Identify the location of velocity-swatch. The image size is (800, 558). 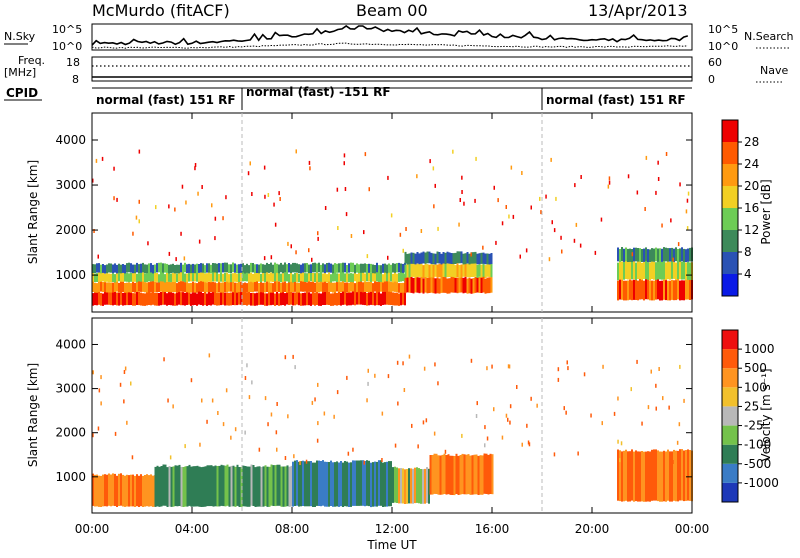
(730, 492).